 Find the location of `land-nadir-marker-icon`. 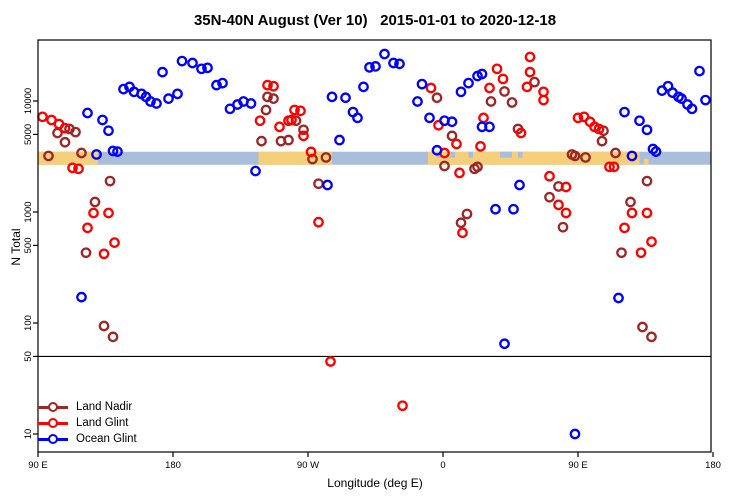

land-nadir-marker-icon is located at coordinates (53, 407).